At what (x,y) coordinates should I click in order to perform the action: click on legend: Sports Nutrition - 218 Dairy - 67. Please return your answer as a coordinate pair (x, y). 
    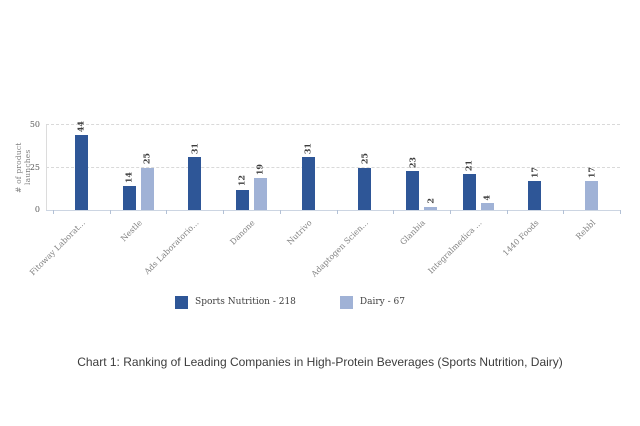
    Looking at the image, I should click on (290, 302).